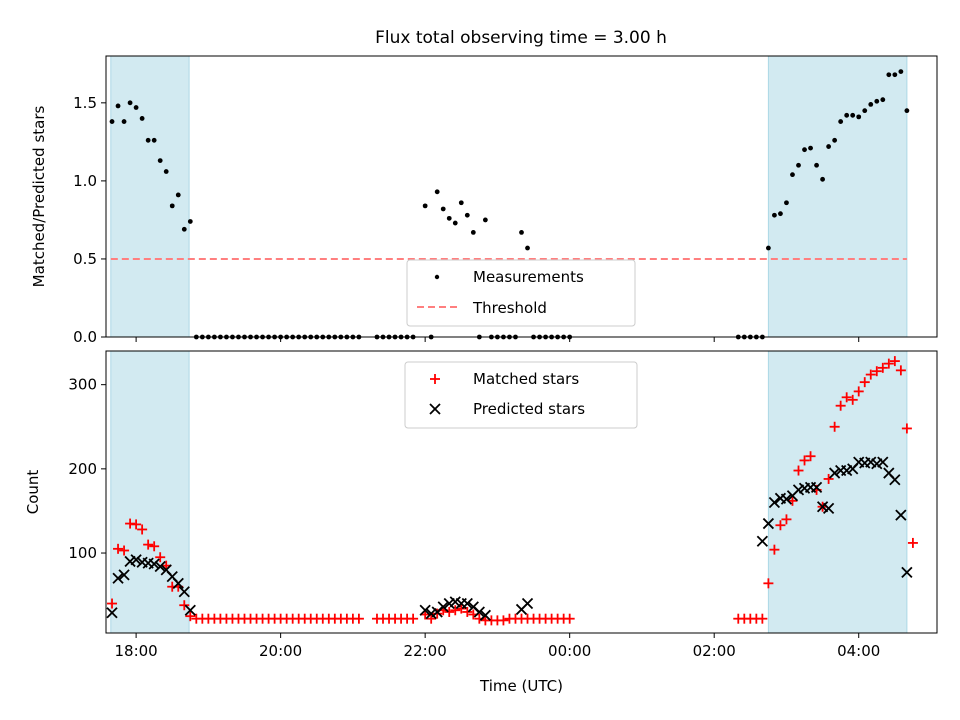 Image resolution: width=960 pixels, height=720 pixels. Describe the element at coordinates (85, 337) in the screenshot. I see `y-tick-label: 0.0` at that location.